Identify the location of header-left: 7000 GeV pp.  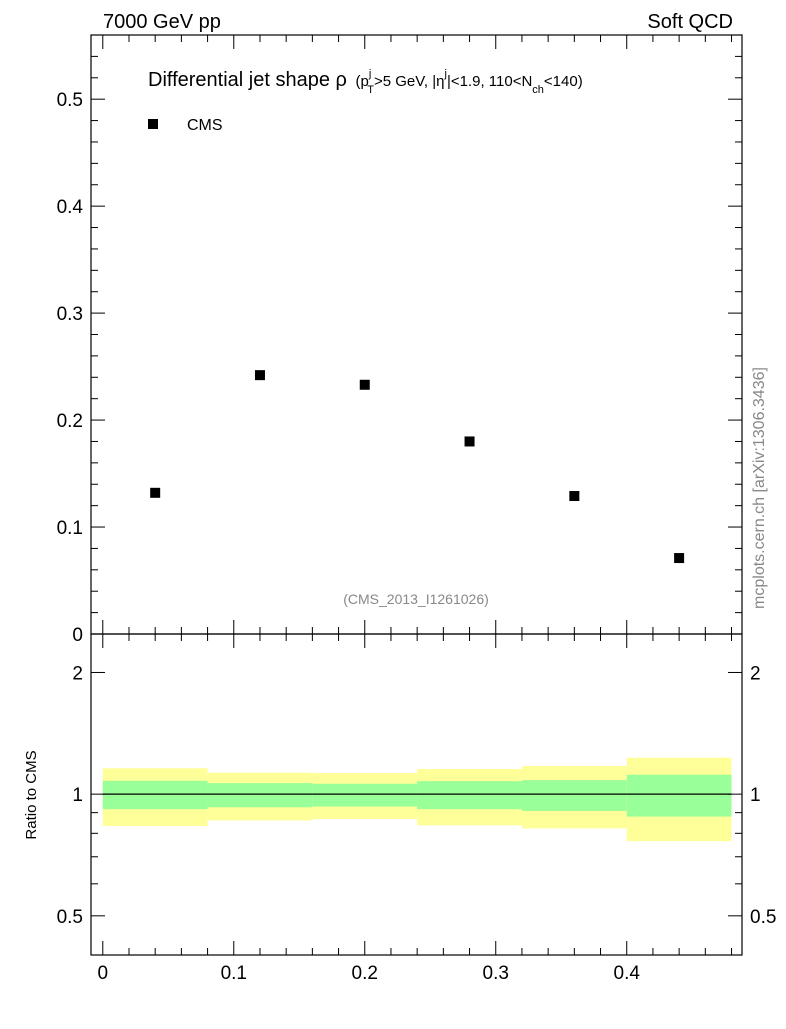
(162, 22).